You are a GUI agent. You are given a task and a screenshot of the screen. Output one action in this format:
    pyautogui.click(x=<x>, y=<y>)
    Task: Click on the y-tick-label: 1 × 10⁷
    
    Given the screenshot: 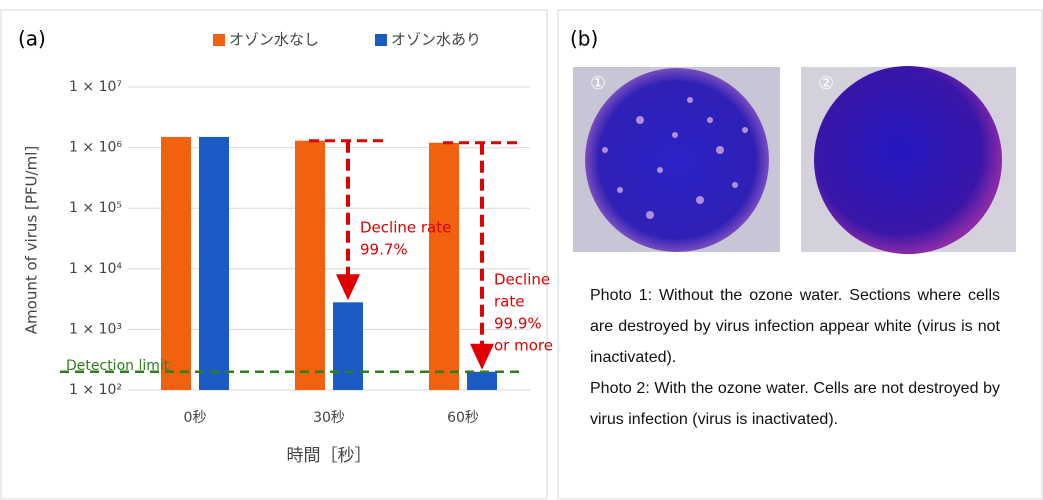 What is the action you would take?
    pyautogui.click(x=95, y=87)
    